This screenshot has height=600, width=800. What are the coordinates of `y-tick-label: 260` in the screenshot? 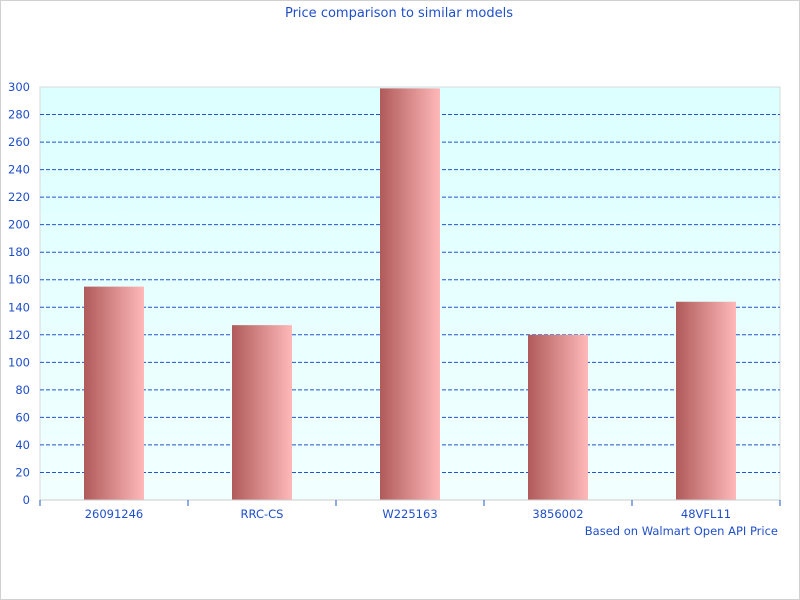 It's located at (19, 142).